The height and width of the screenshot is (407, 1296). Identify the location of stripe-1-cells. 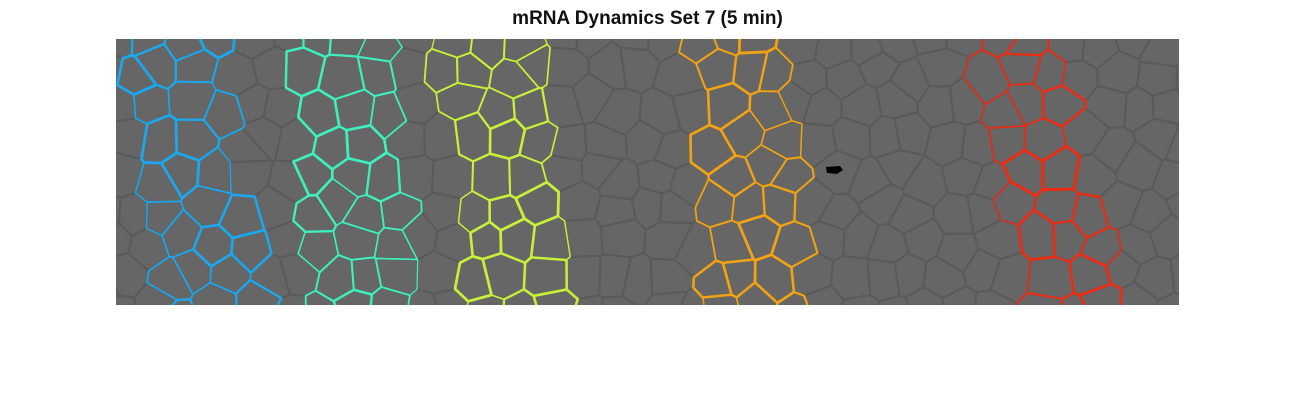
(199, 172).